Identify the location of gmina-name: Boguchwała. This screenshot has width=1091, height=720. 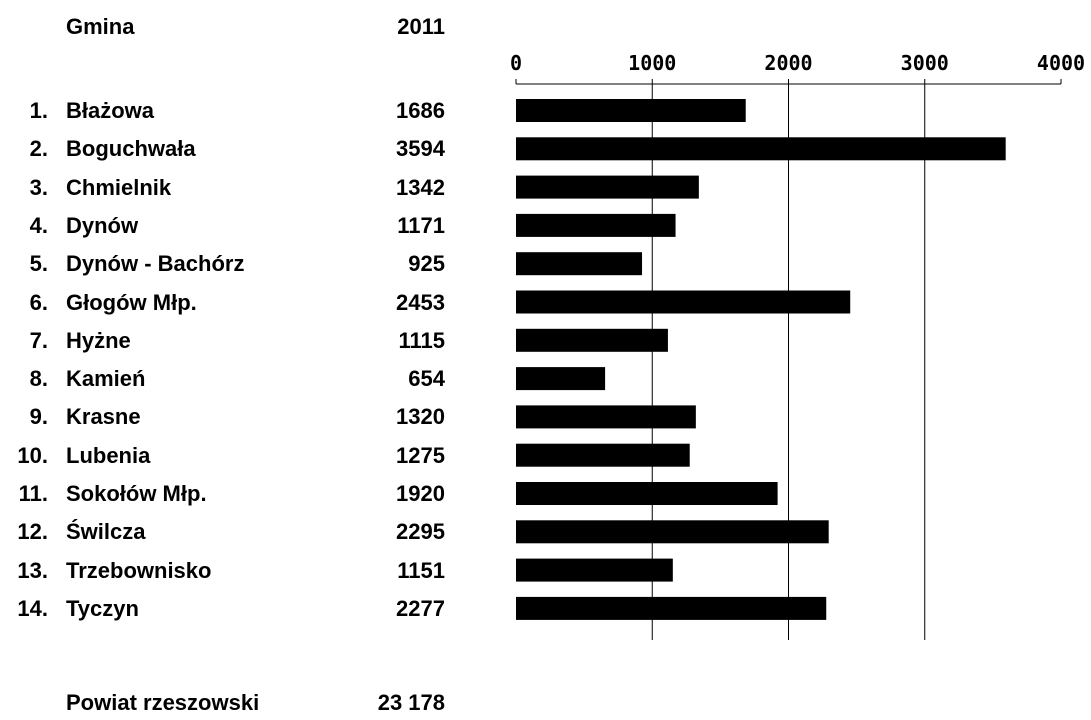
(131, 149).